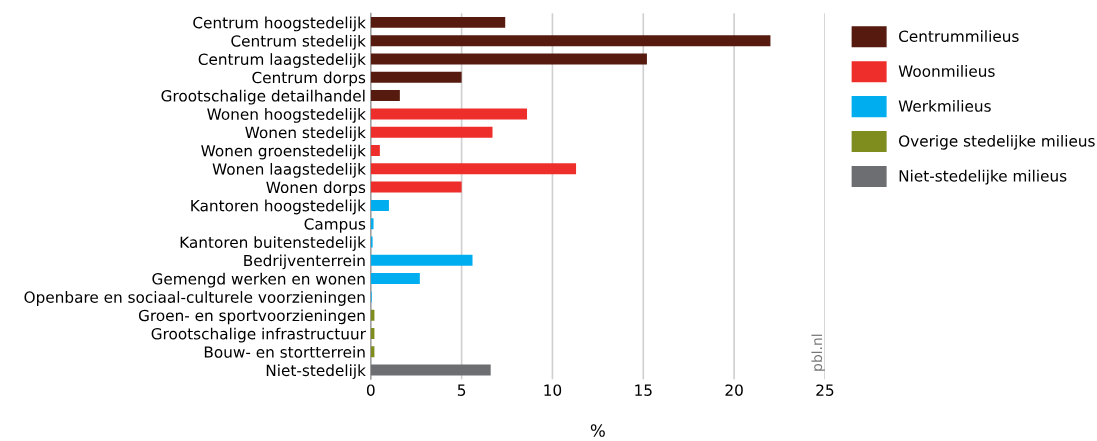  What do you see at coordinates (597, 430) in the screenshot?
I see `x-axis-title: %` at bounding box center [597, 430].